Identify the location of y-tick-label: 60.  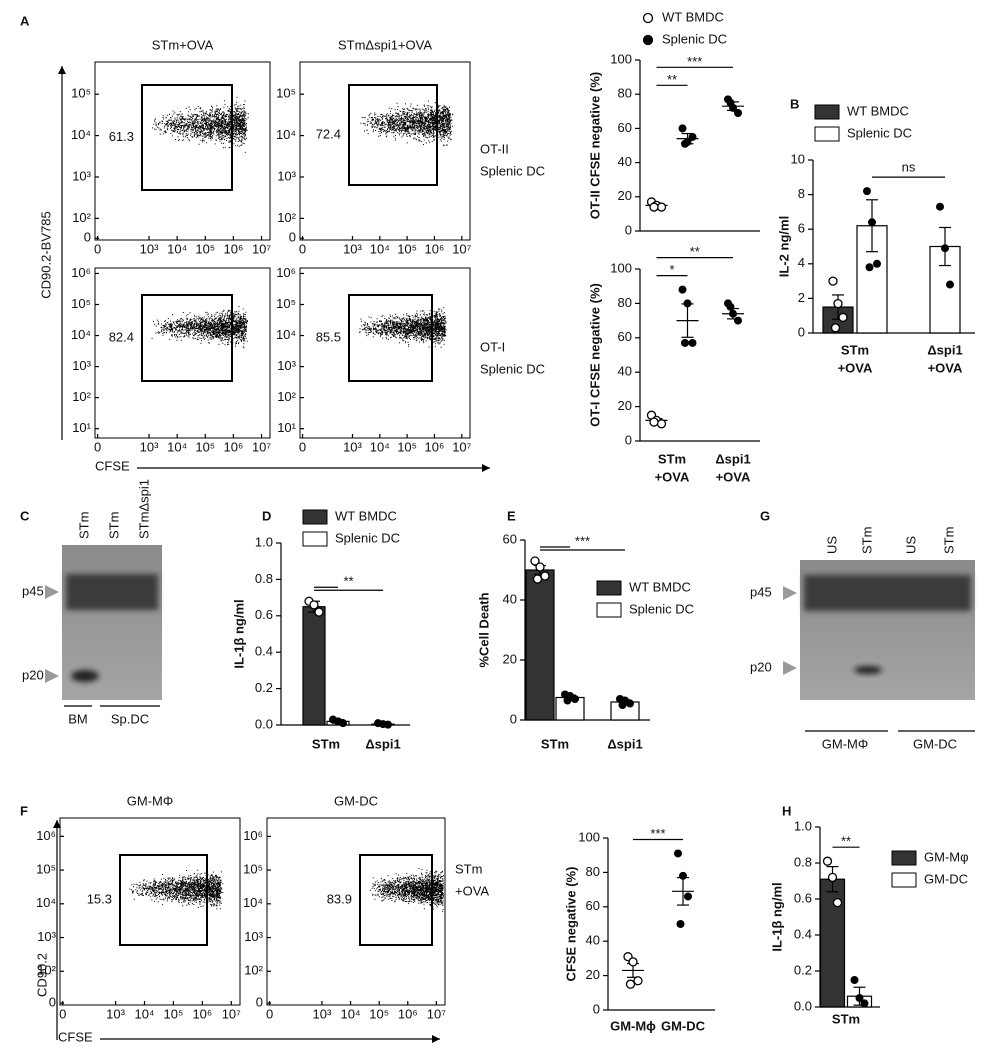
(625, 127).